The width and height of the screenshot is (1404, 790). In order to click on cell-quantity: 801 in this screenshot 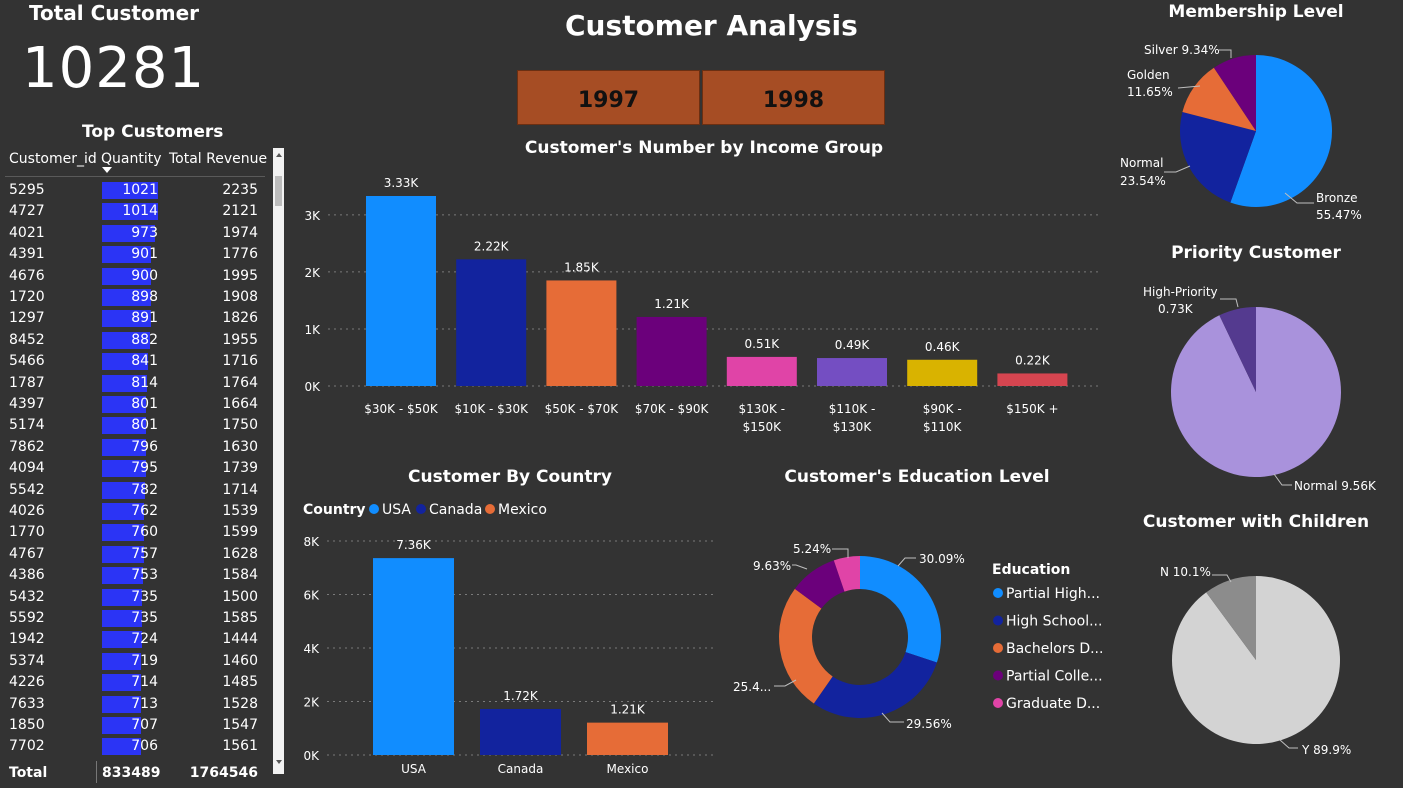, I will do `click(144, 404)`.